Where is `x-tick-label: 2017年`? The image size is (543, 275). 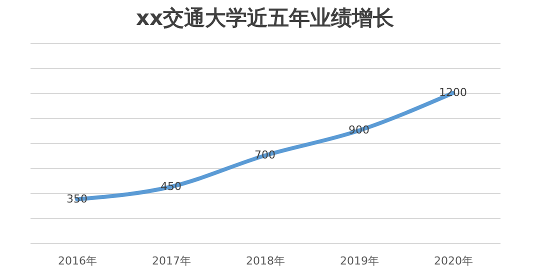 x-tick-label: 2017年 is located at coordinates (171, 261).